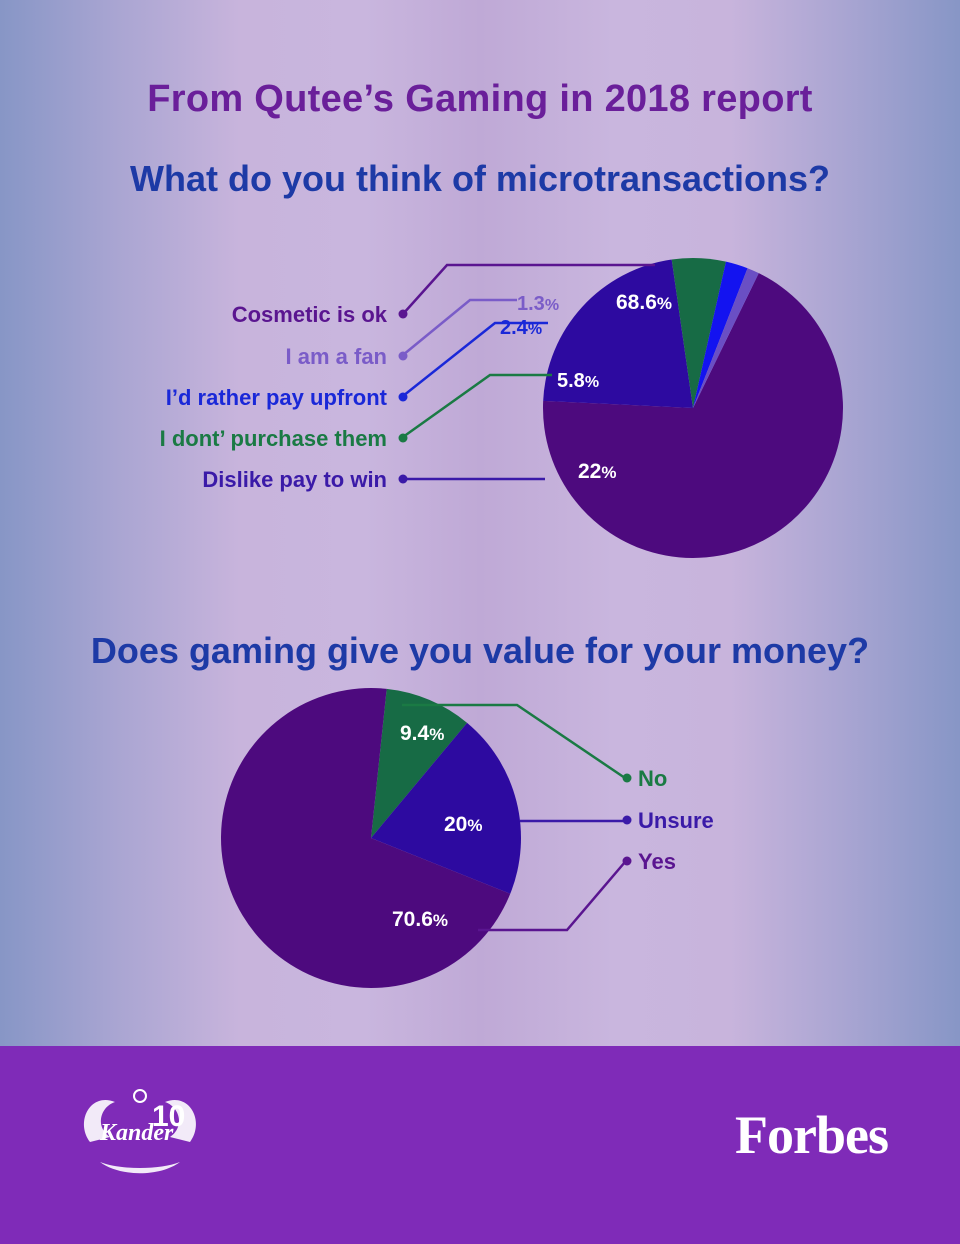  I want to click on pie1-legend-i-dont-purchase-them: I dont’ purchase them, so click(273, 438).